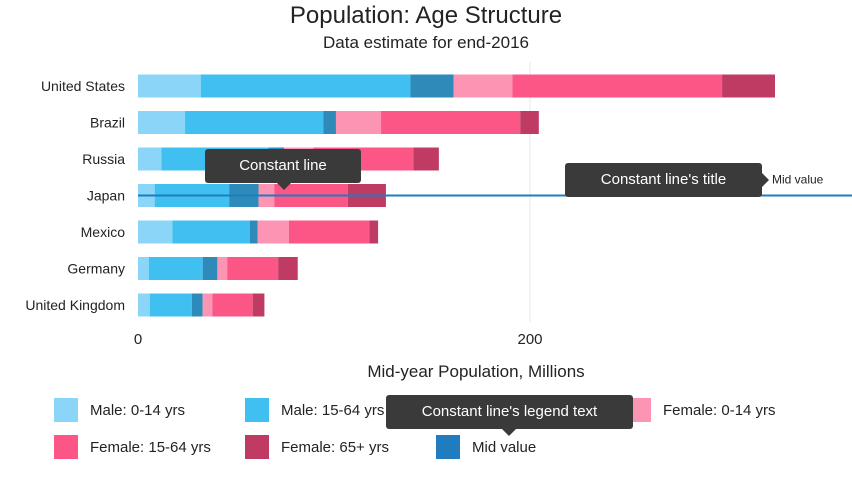  Describe the element at coordinates (155, 232) in the screenshot. I see `bar-mexico-male-0-14-yrs` at that location.